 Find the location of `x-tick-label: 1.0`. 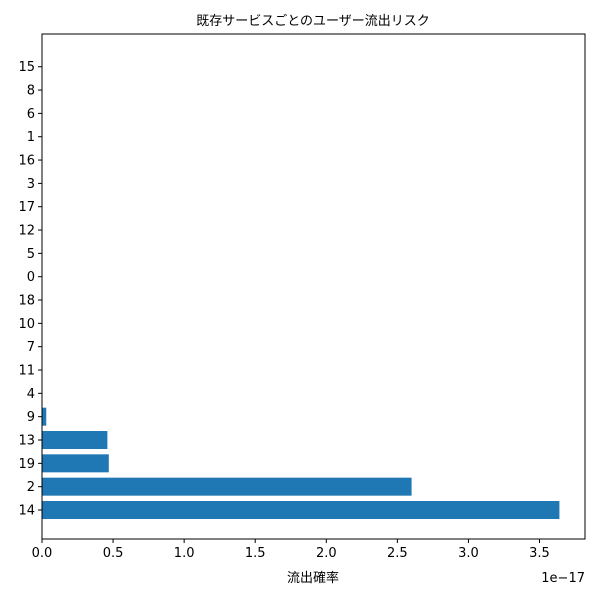

x-tick-label: 1.0 is located at coordinates (184, 553).